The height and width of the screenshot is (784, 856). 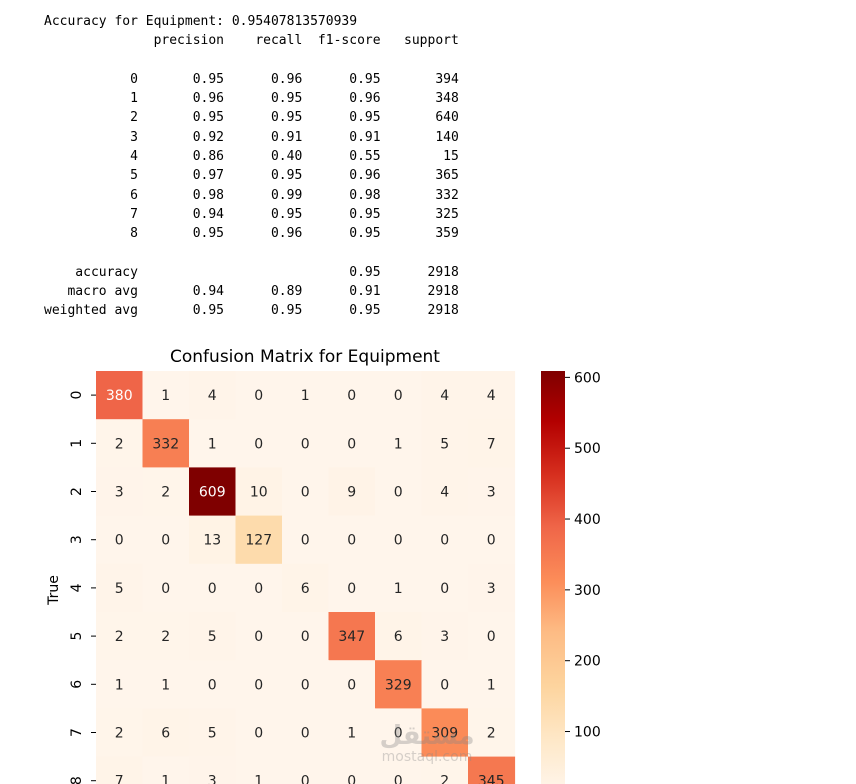 What do you see at coordinates (251, 176) in the screenshot?
I see `report-row-5: 5 0.97 0.95 0.96 365` at bounding box center [251, 176].